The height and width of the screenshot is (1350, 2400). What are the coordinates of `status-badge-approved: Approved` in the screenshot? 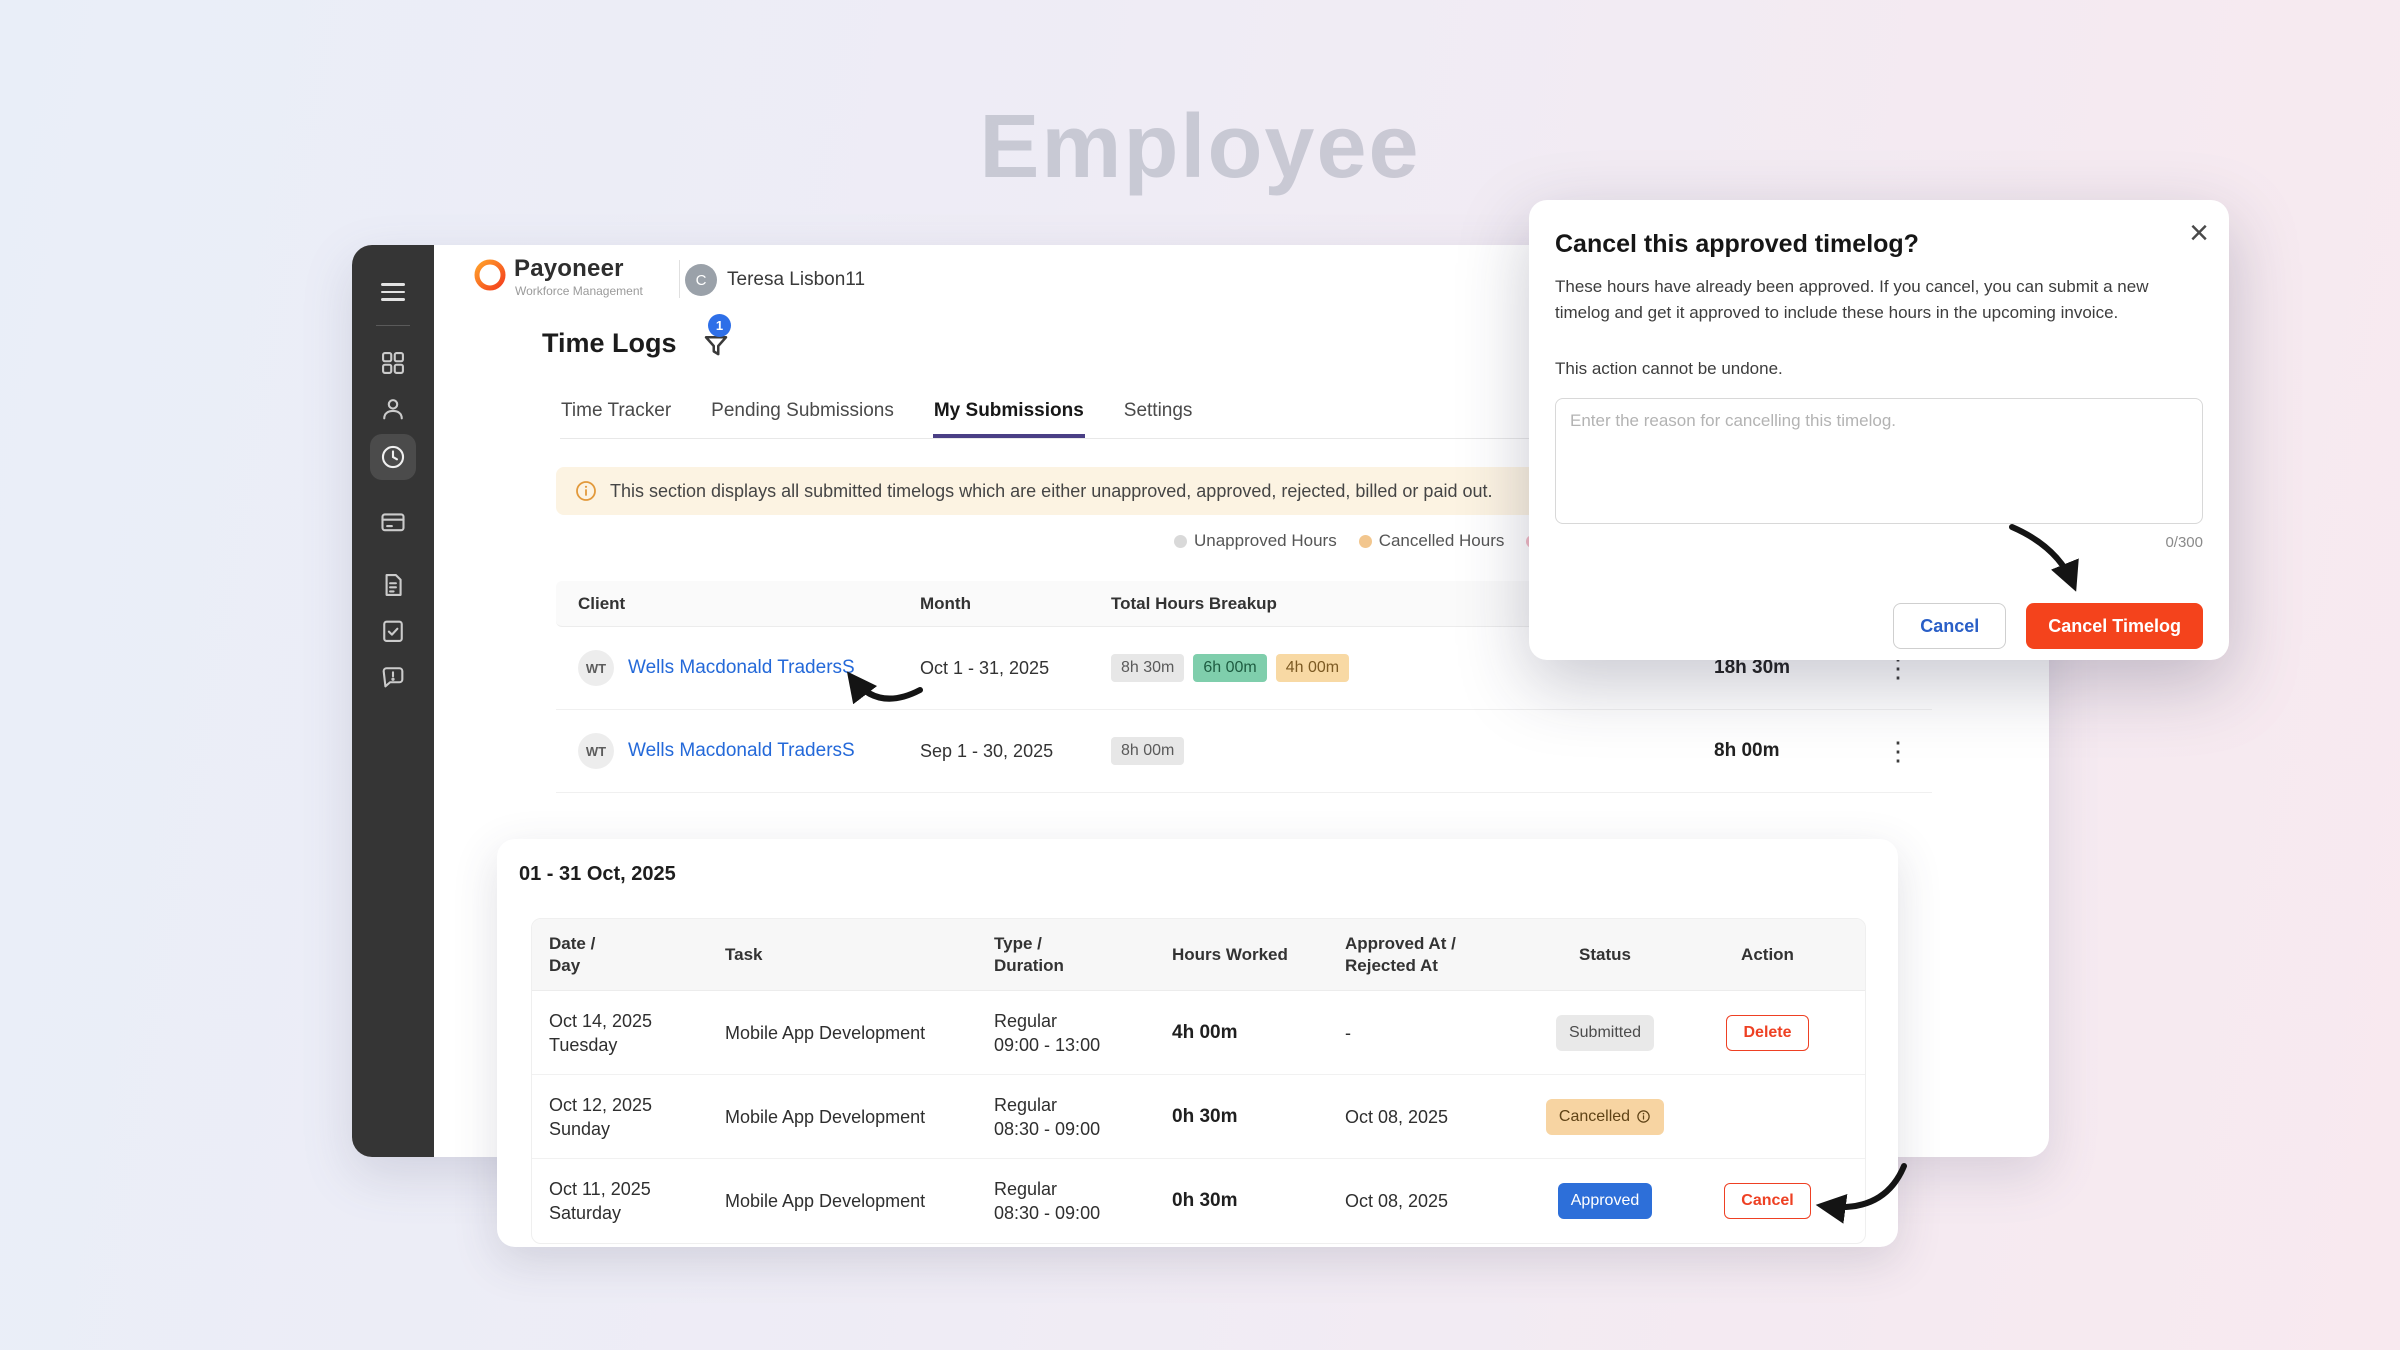 It's located at (1605, 1201).